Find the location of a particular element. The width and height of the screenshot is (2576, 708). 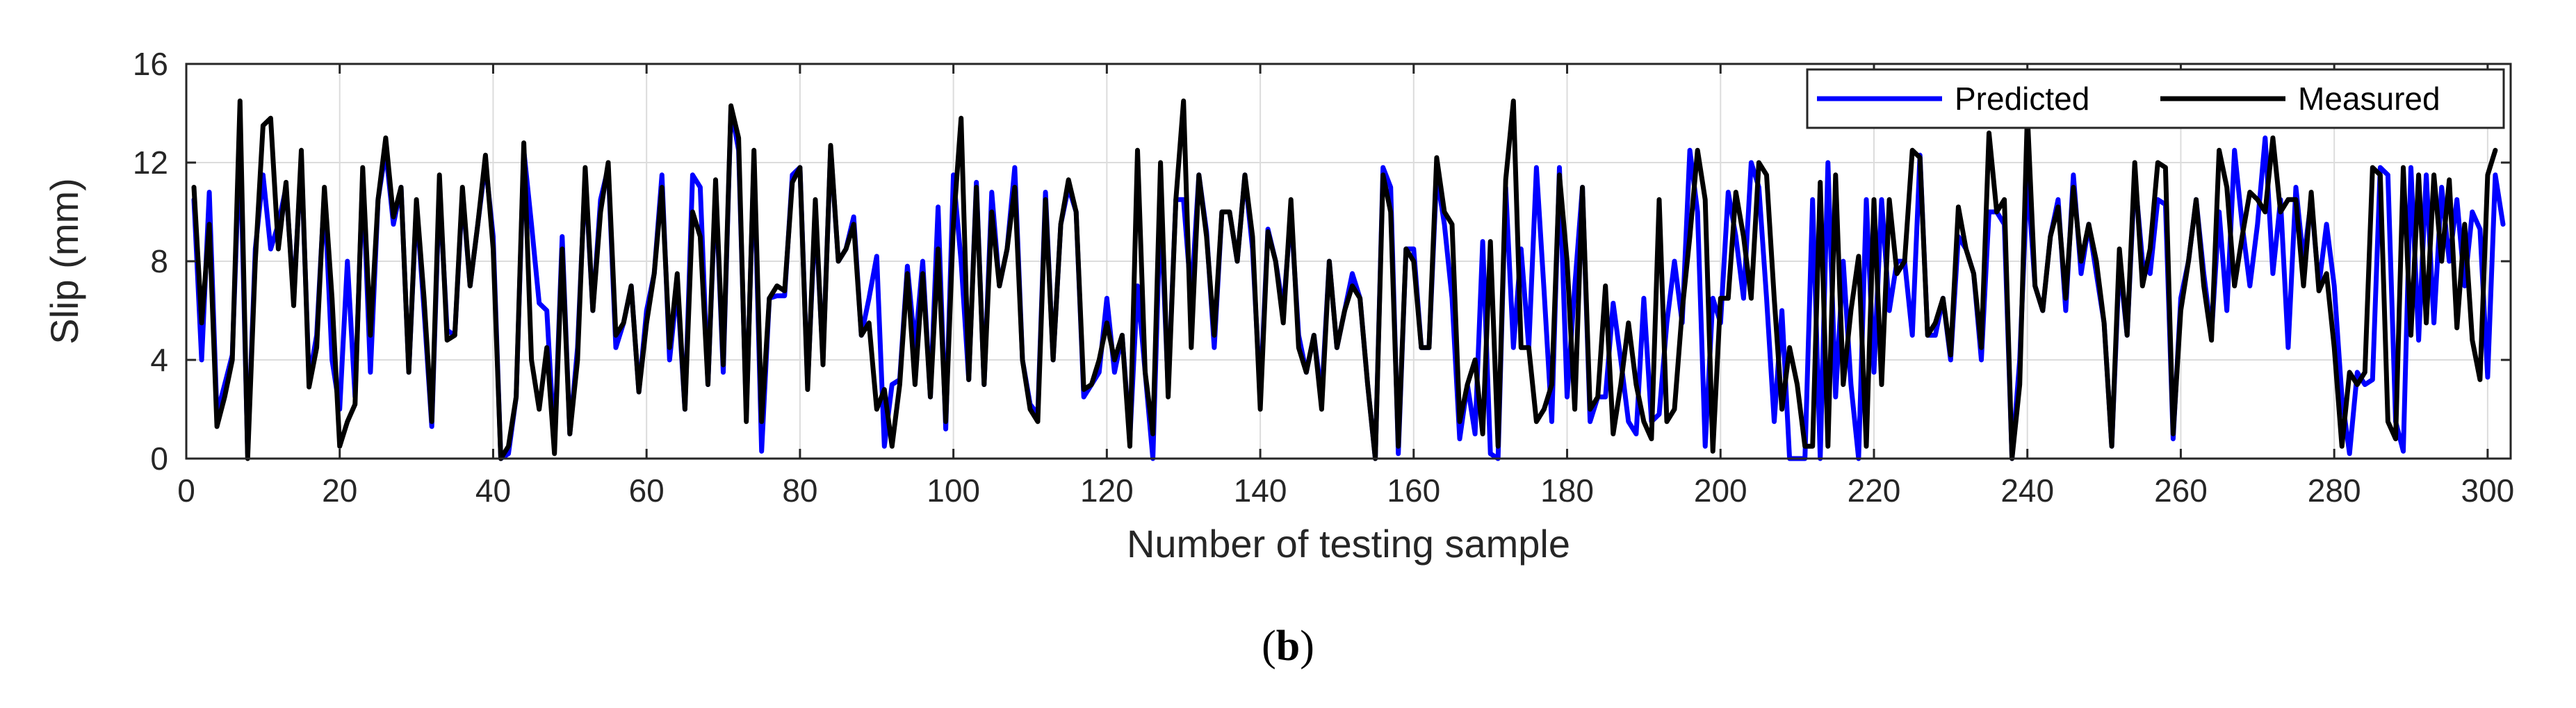

caption-label: b is located at coordinates (1288, 646).